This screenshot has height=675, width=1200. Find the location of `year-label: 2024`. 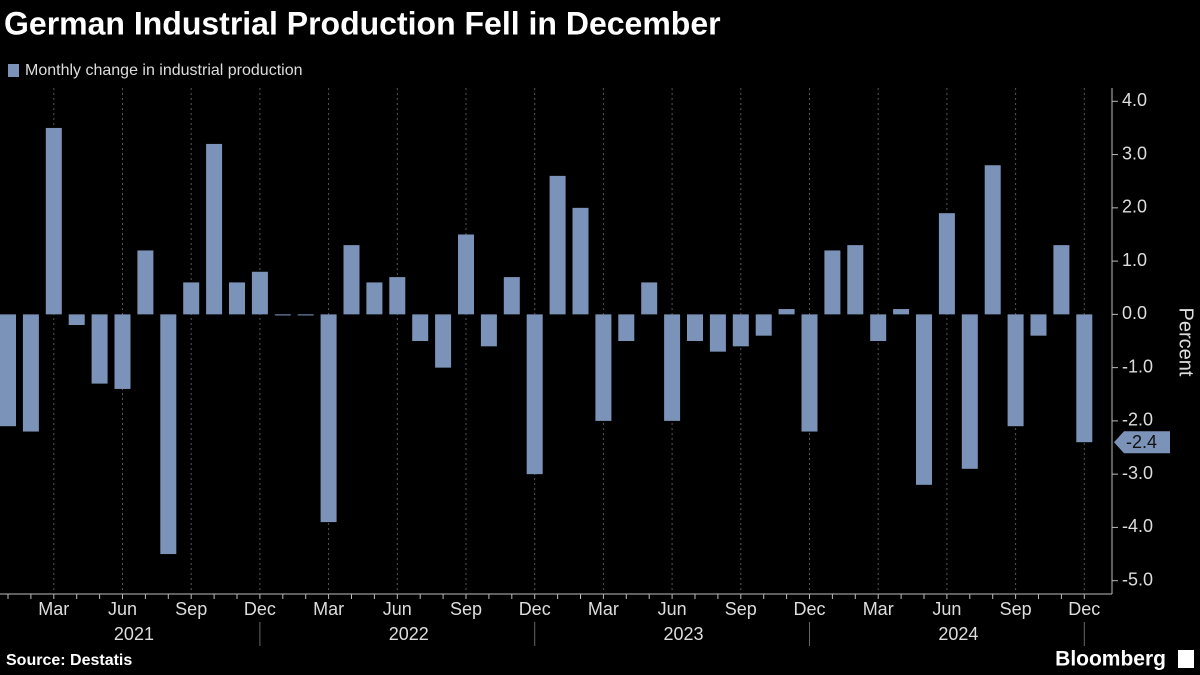

year-label: 2024 is located at coordinates (958, 634).